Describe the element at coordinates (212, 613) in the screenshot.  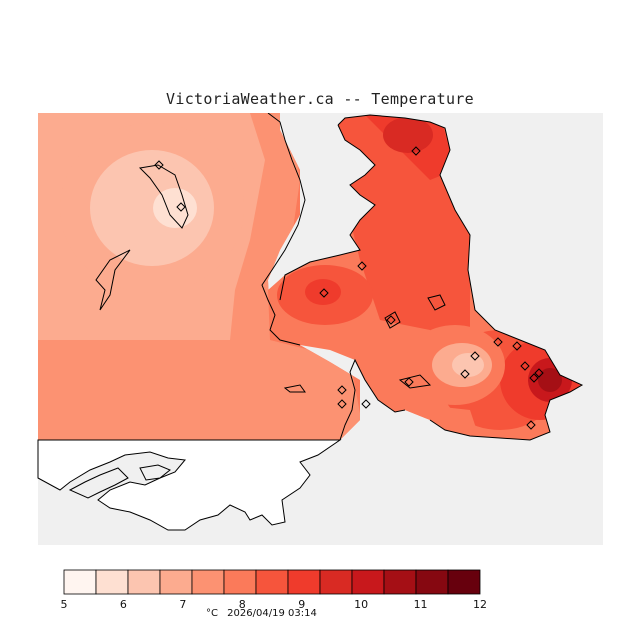
I see `unit-label: °C` at that location.